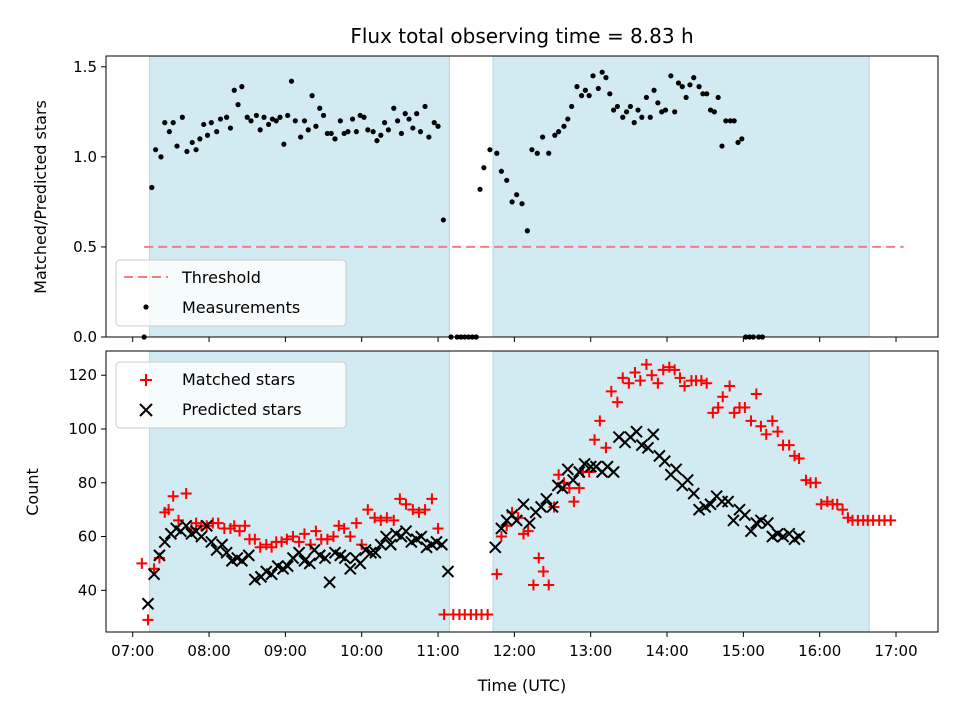  Describe the element at coordinates (85, 247) in the screenshot. I see `y-tick-label: 0.5` at that location.